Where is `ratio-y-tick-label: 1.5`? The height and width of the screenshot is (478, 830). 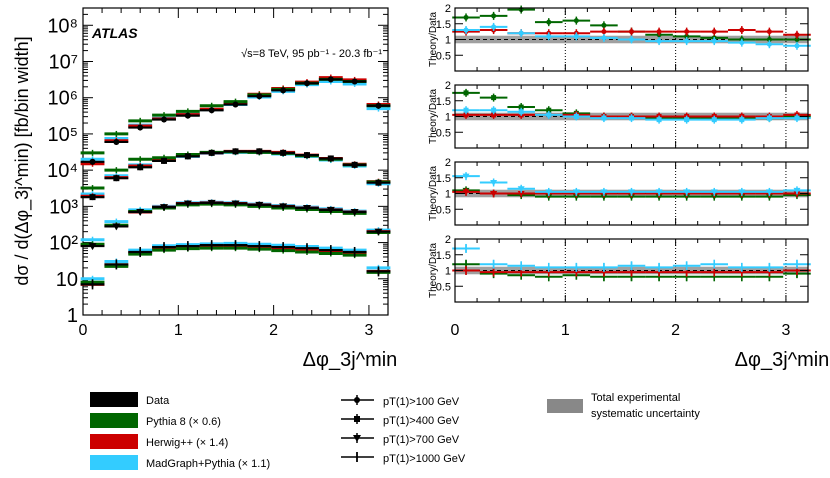 ratio-y-tick-label: 1.5 is located at coordinates (443, 25).